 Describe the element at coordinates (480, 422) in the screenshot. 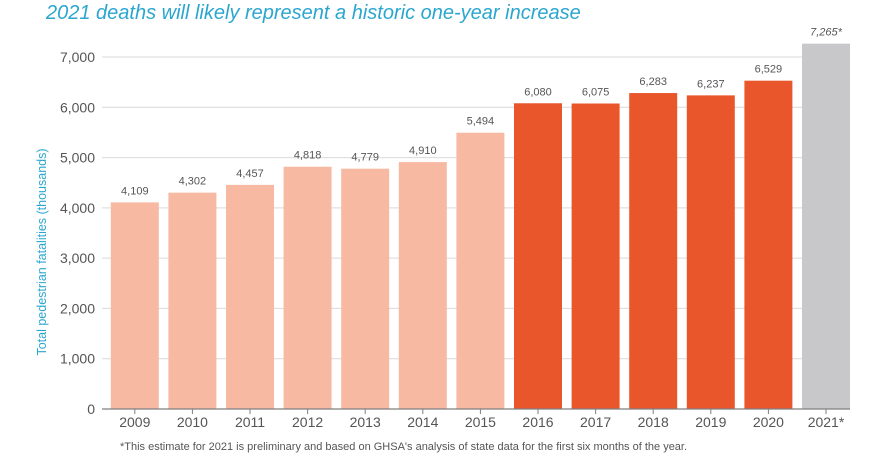

I see `x-tick-label: 2015` at that location.